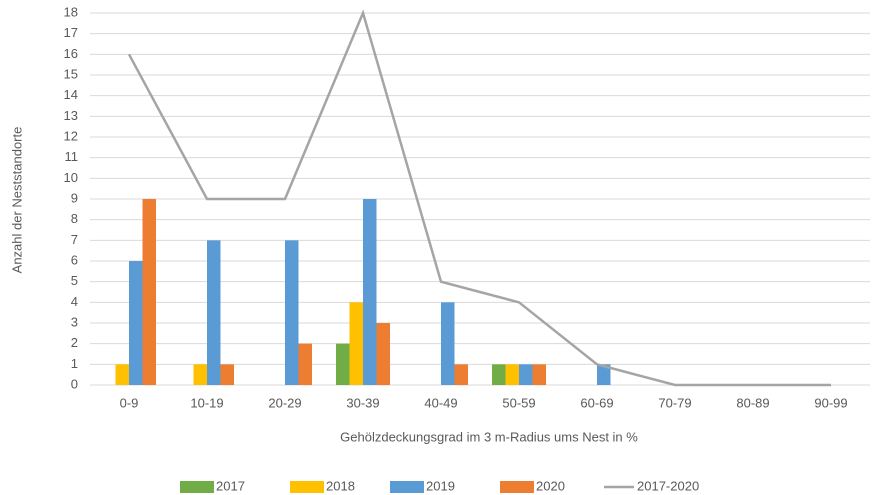 The image size is (895, 495). What do you see at coordinates (518, 402) in the screenshot?
I see `x-tick-label: 50-59` at bounding box center [518, 402].